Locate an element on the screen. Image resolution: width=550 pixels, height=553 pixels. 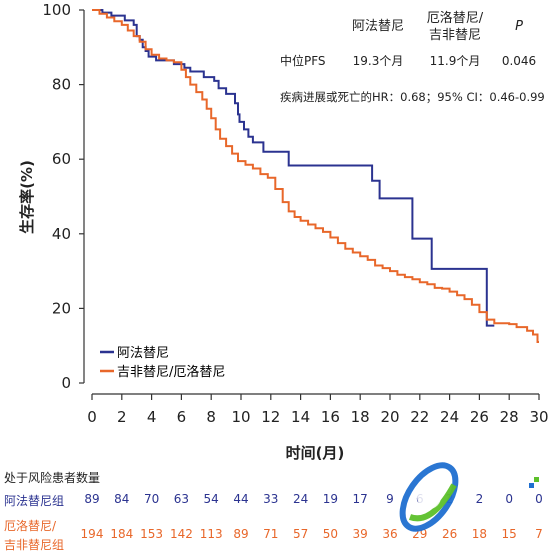
legend-label-afatinib: 阿法替尼 is located at coordinates (143, 353).